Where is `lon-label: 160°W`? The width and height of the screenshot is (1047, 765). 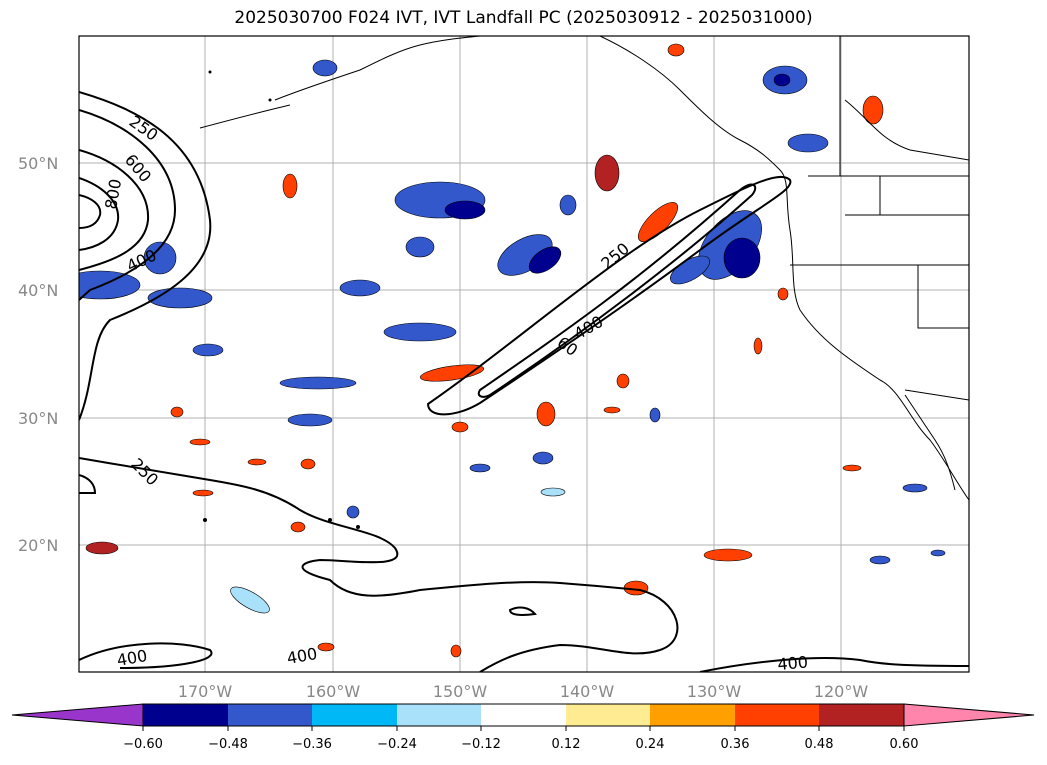
lon-label: 160°W is located at coordinates (333, 691).